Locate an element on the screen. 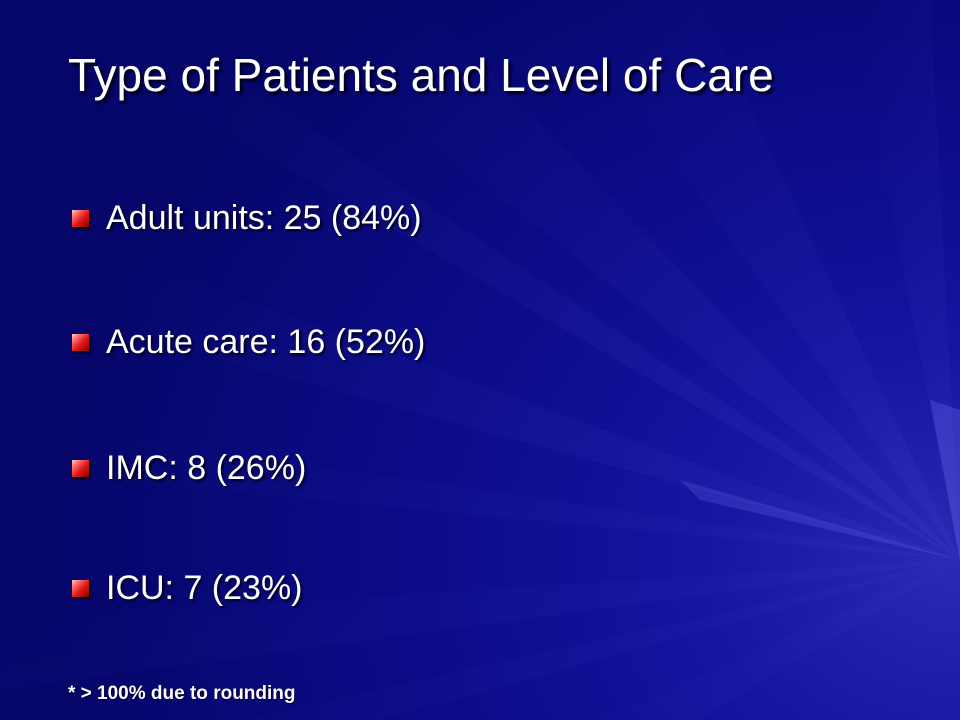 The image size is (960, 720). bullet-item-imc: IMC: 8 (26%) is located at coordinates (498, 471).